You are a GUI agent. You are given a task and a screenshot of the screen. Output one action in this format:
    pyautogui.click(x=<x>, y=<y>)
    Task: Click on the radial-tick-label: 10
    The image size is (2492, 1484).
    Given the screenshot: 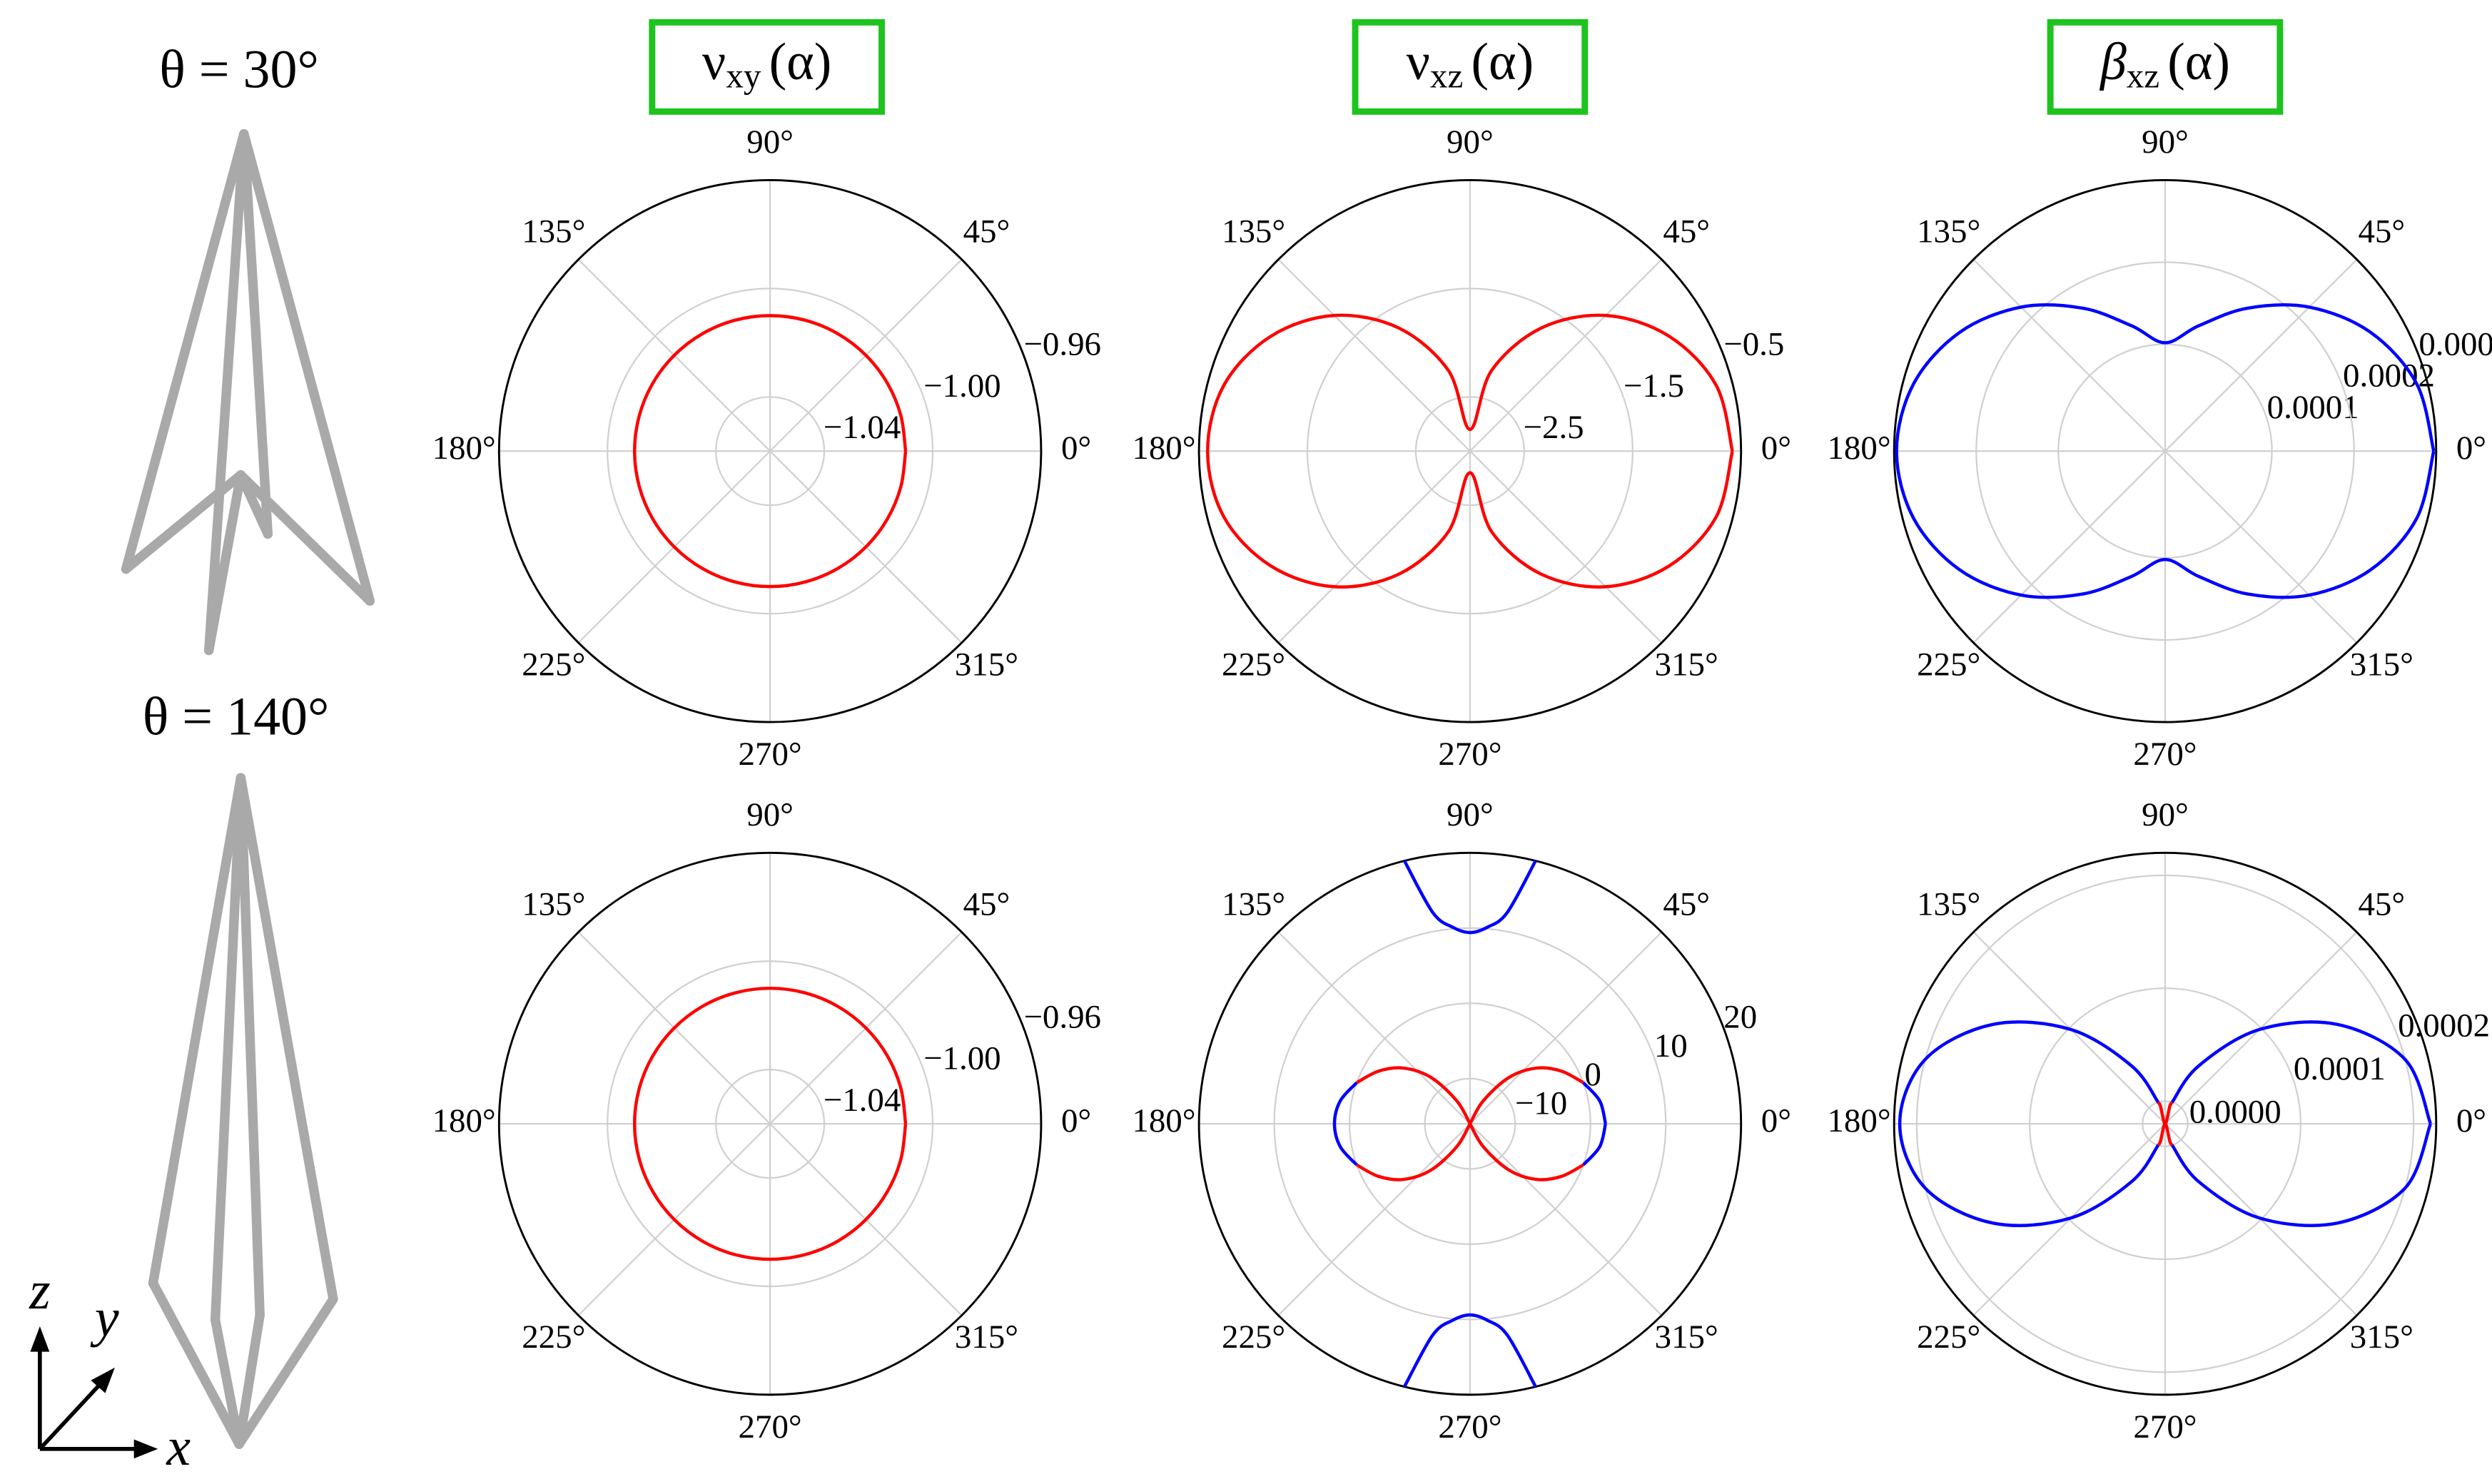 What is the action you would take?
    pyautogui.click(x=1671, y=1045)
    